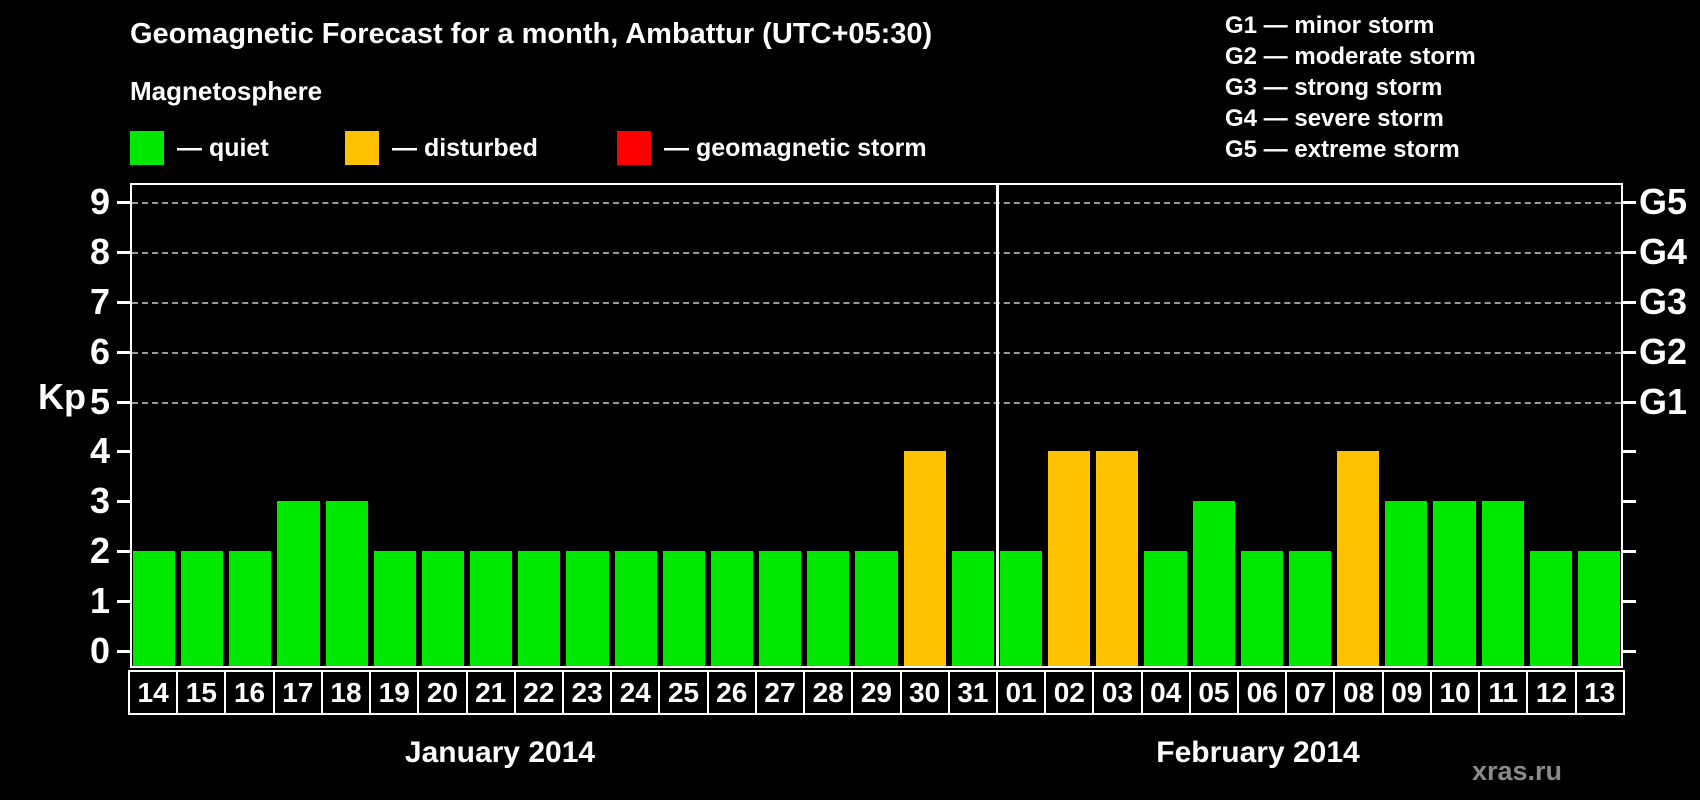 This screenshot has width=1700, height=800. Describe the element at coordinates (1330, 25) in the screenshot. I see `g-legend-line-1: G1 — minor storm` at that location.